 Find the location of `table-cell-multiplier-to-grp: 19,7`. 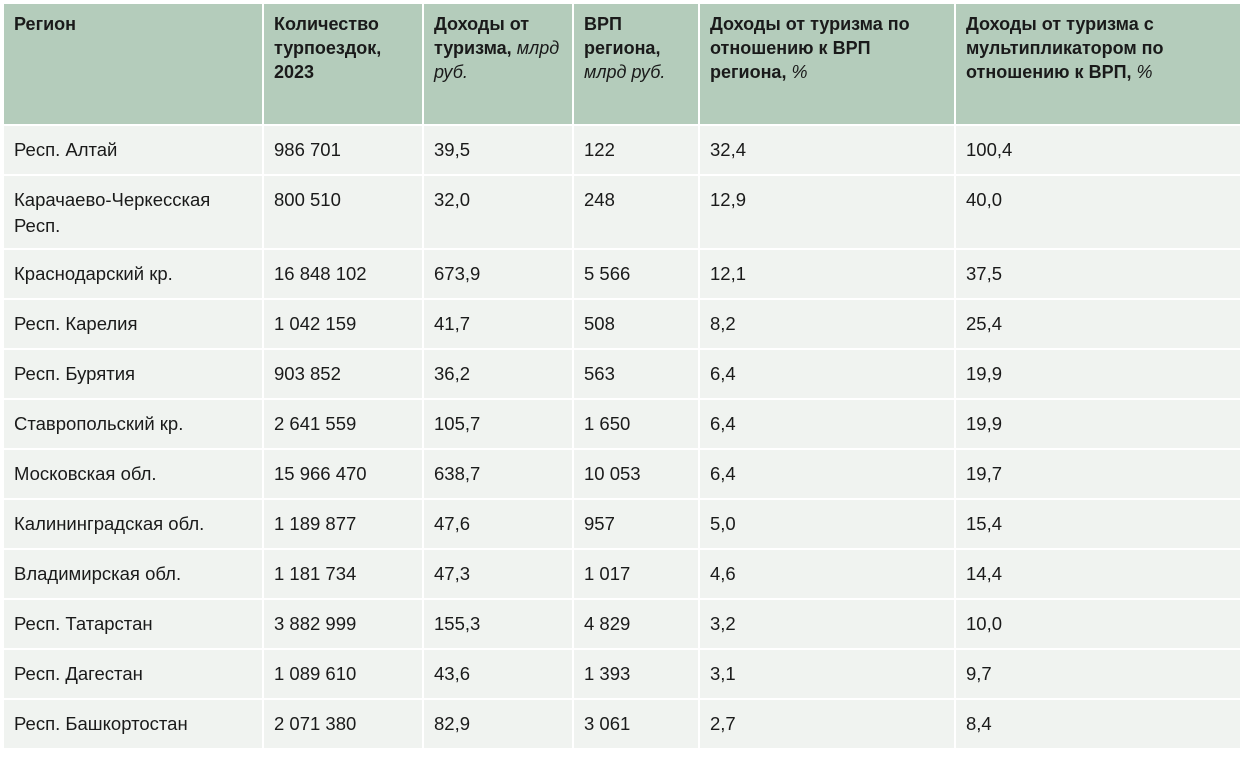

table-cell-multiplier-to-grp: 19,7 is located at coordinates (1098, 474).